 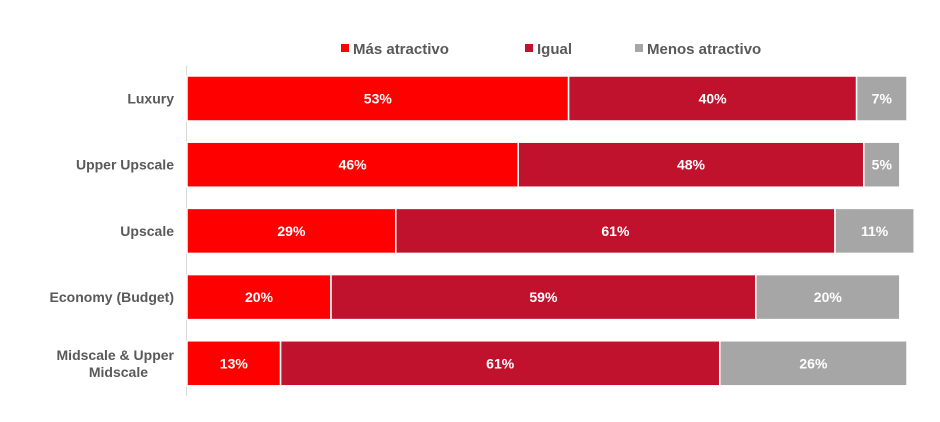 What do you see at coordinates (345, 48) in the screenshot?
I see `legend-swatch-mas-atractivo` at bounding box center [345, 48].